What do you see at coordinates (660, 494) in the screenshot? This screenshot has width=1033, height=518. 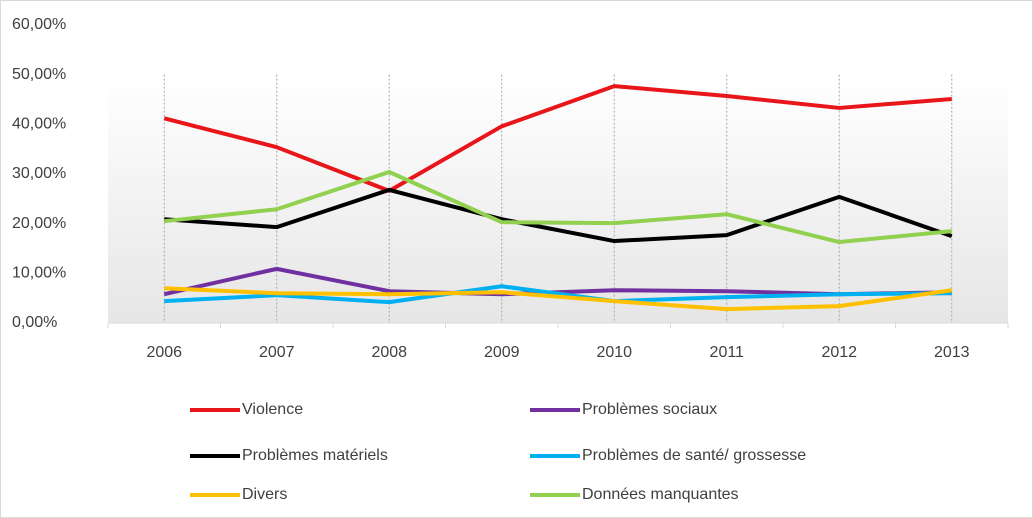 I see `legend-label: Données manquantes` at bounding box center [660, 494].